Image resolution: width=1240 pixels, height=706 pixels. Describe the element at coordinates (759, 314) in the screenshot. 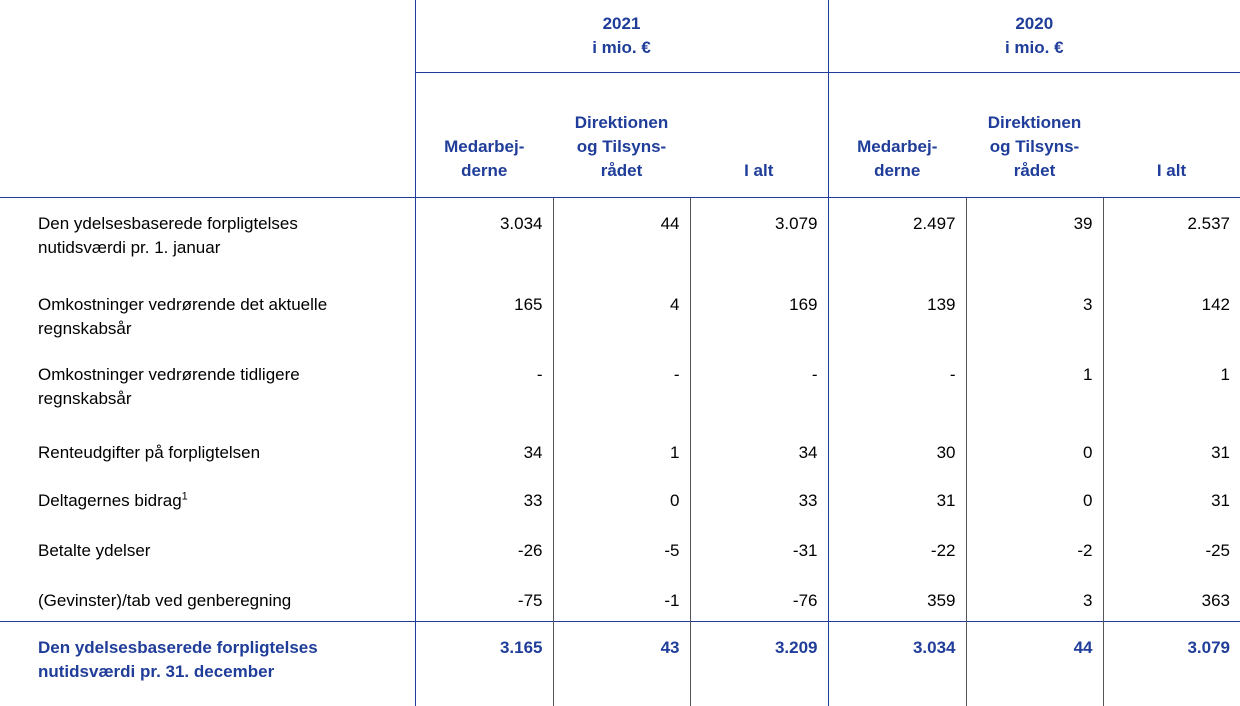

I see `value-cell: 169` at that location.